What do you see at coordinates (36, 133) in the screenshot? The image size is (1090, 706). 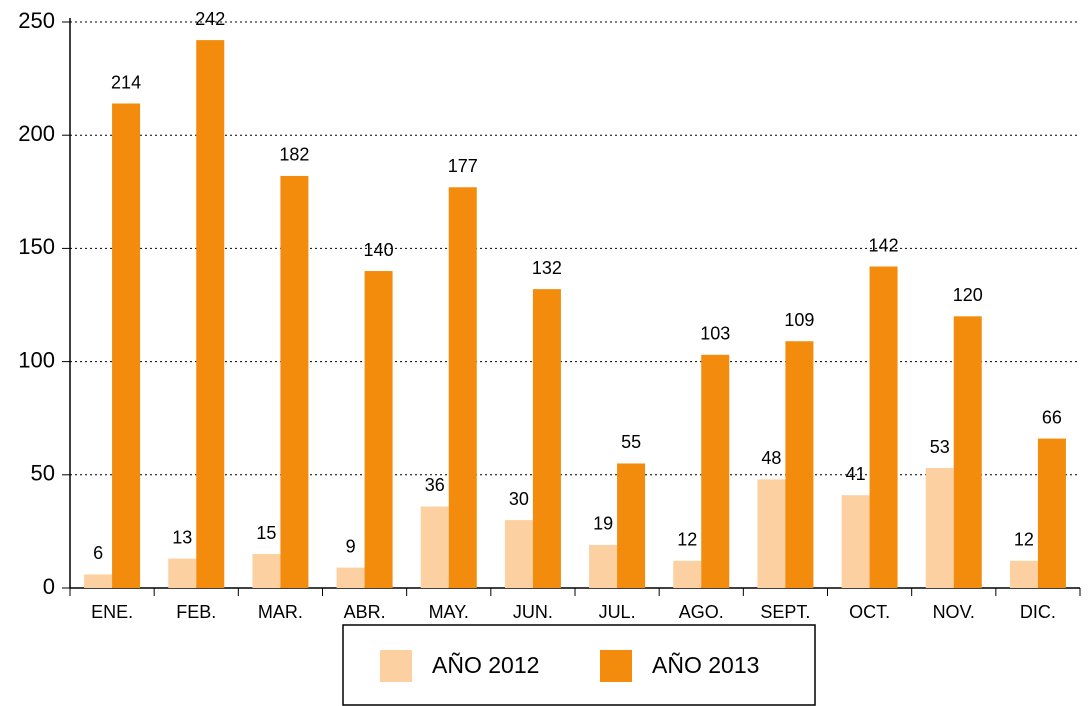 I see `y-tick-label: 200` at bounding box center [36, 133].